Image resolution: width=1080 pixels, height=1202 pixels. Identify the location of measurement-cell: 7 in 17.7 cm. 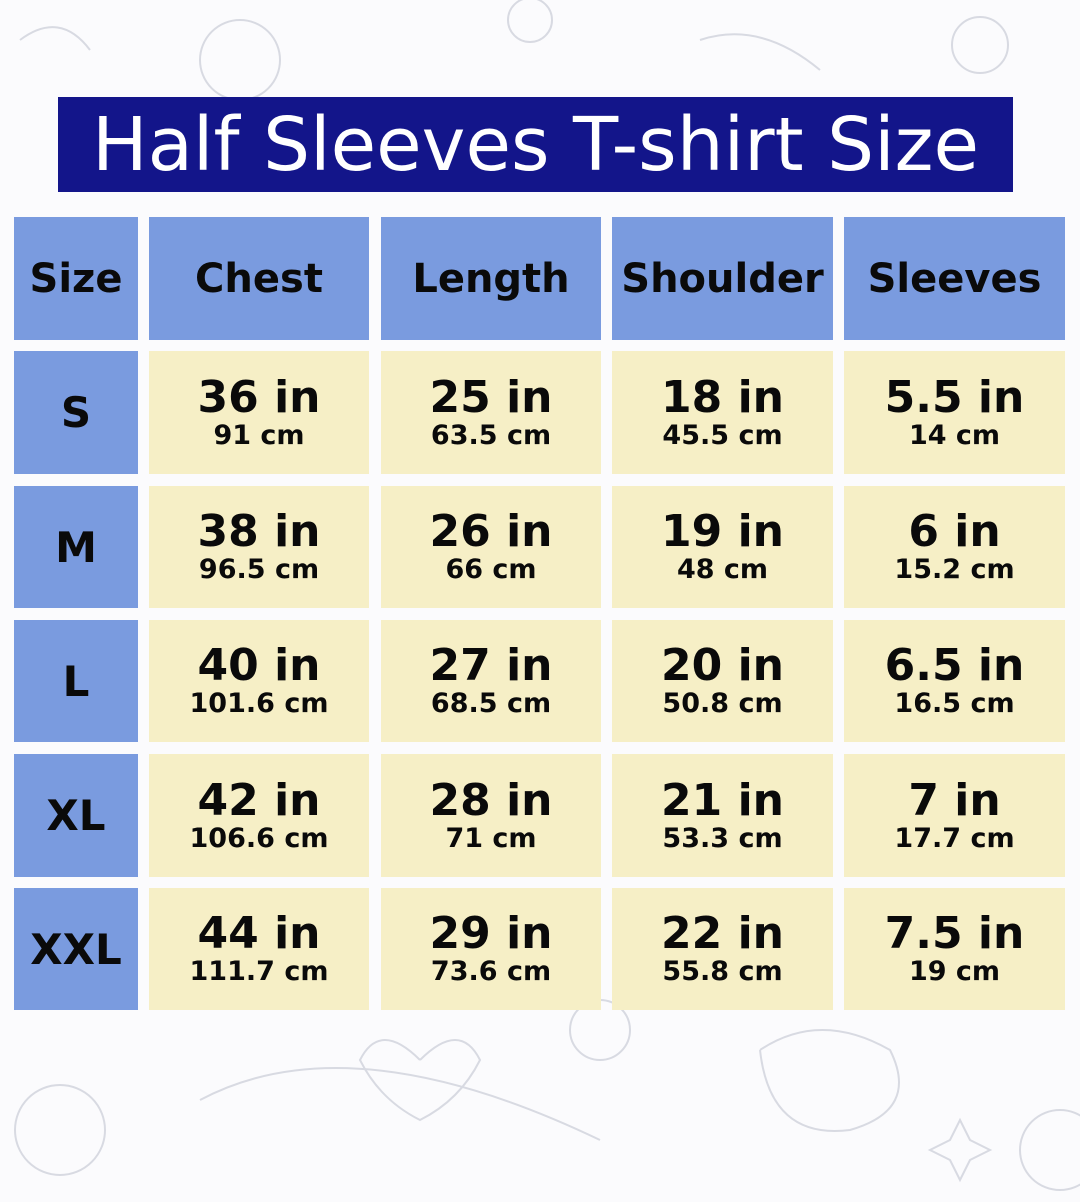
(954, 815).